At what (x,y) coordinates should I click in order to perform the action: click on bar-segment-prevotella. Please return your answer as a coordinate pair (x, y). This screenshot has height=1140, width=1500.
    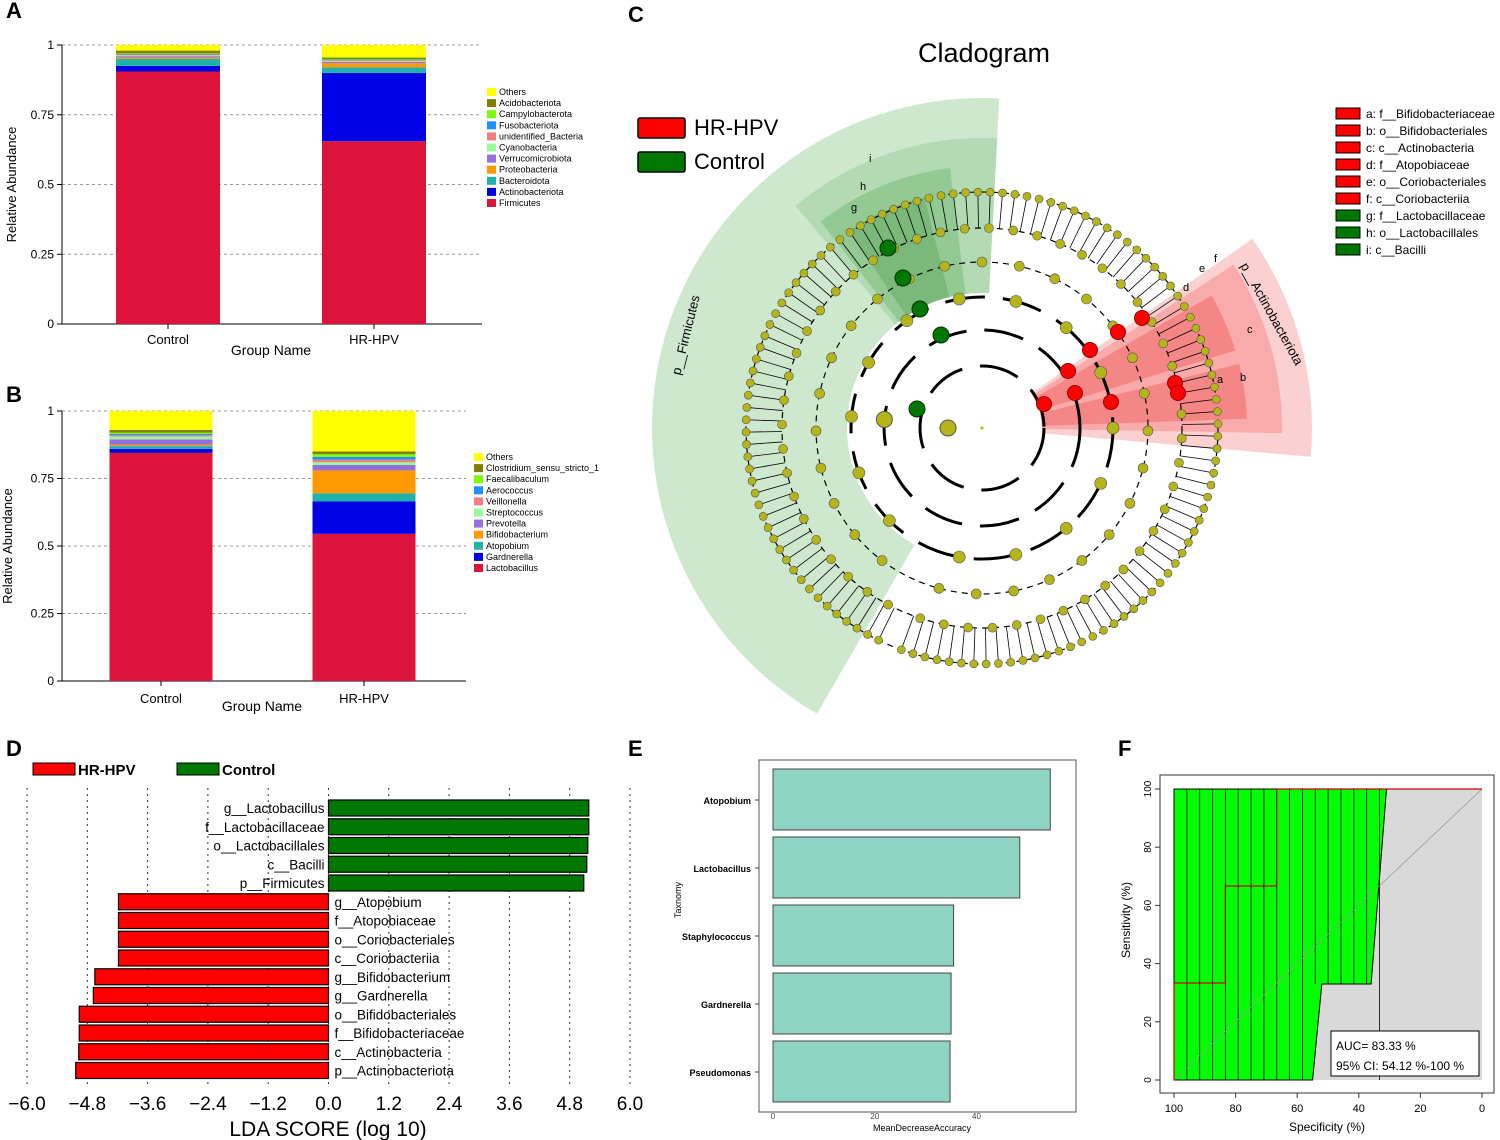
    Looking at the image, I should click on (364, 468).